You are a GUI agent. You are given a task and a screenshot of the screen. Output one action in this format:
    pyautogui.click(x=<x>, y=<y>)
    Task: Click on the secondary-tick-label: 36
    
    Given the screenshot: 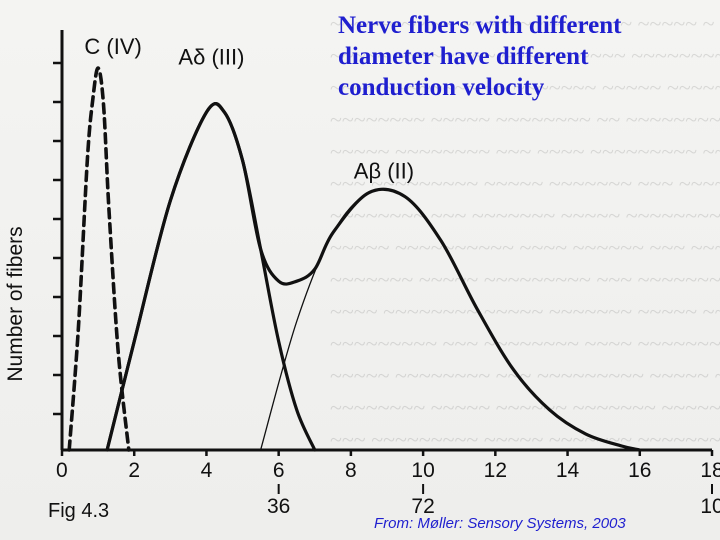 What is the action you would take?
    pyautogui.click(x=278, y=506)
    